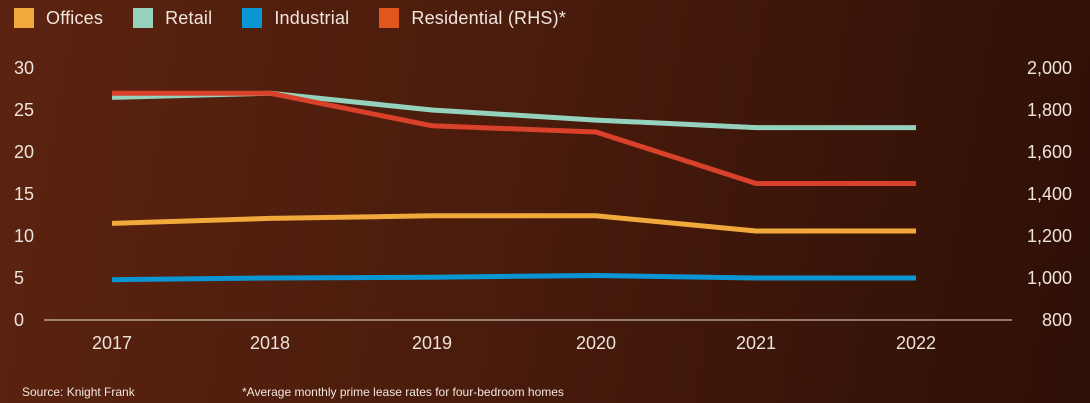 This screenshot has height=403, width=1090. I want to click on x-axis-tick-label: 2022, so click(916, 343).